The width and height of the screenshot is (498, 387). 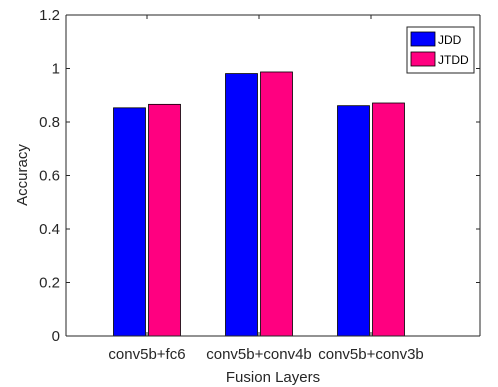 What do you see at coordinates (49, 176) in the screenshot?
I see `y-tick-label: 0.6` at bounding box center [49, 176].